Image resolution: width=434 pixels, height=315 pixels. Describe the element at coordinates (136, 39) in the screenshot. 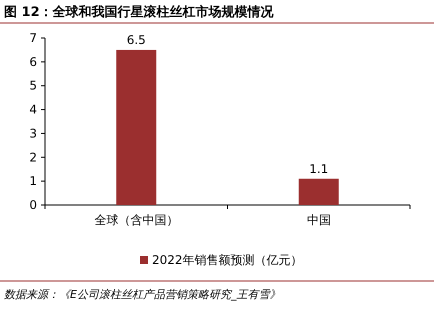

I see `data-label: 6.5` at that location.